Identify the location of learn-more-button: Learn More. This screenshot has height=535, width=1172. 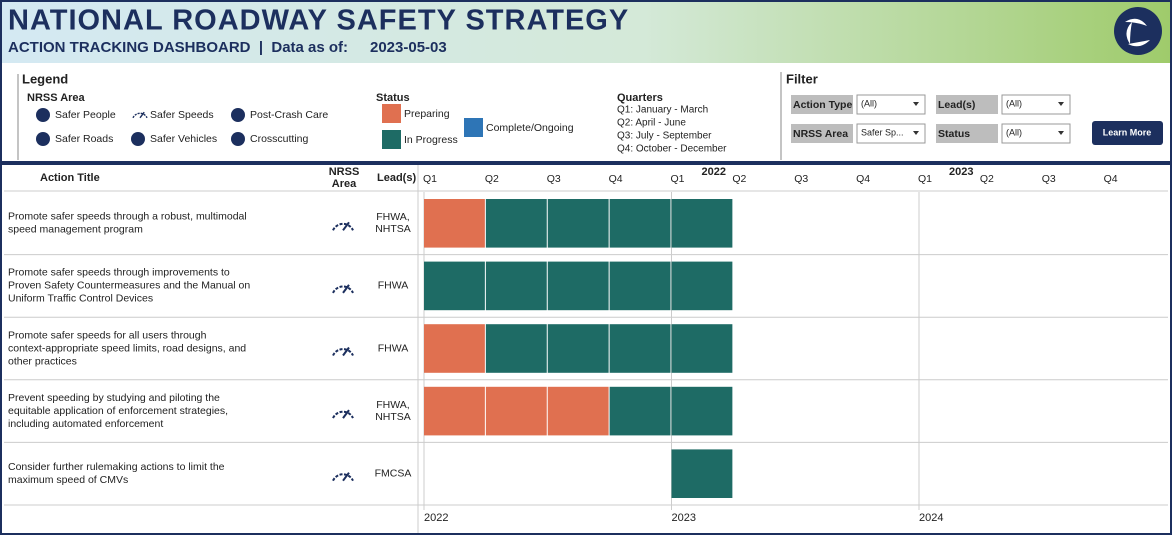
(1127, 133).